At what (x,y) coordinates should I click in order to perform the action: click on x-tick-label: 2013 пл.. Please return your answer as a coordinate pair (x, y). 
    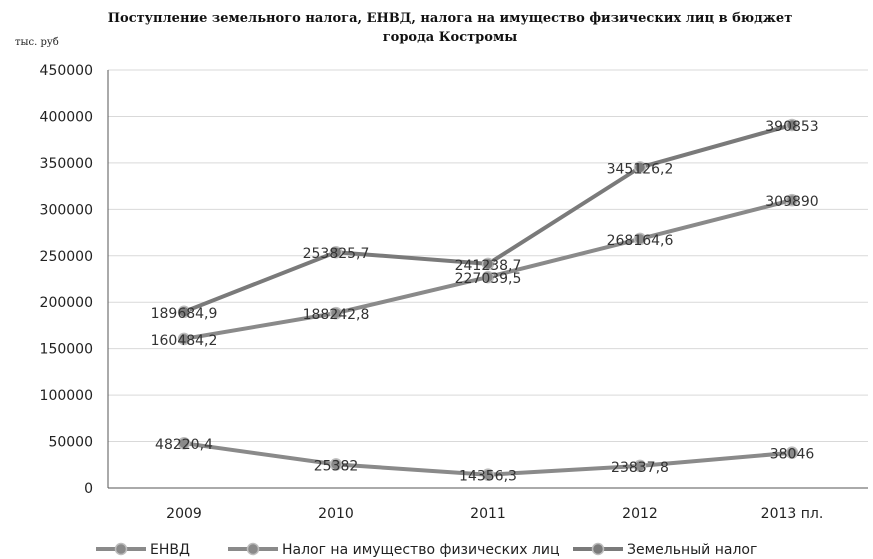
    Looking at the image, I should click on (792, 514).